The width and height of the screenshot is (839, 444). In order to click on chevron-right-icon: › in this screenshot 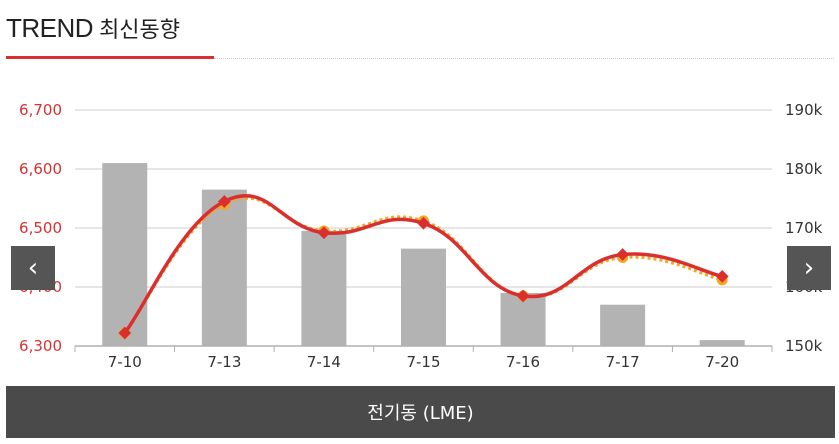, I will do `click(809, 268)`.